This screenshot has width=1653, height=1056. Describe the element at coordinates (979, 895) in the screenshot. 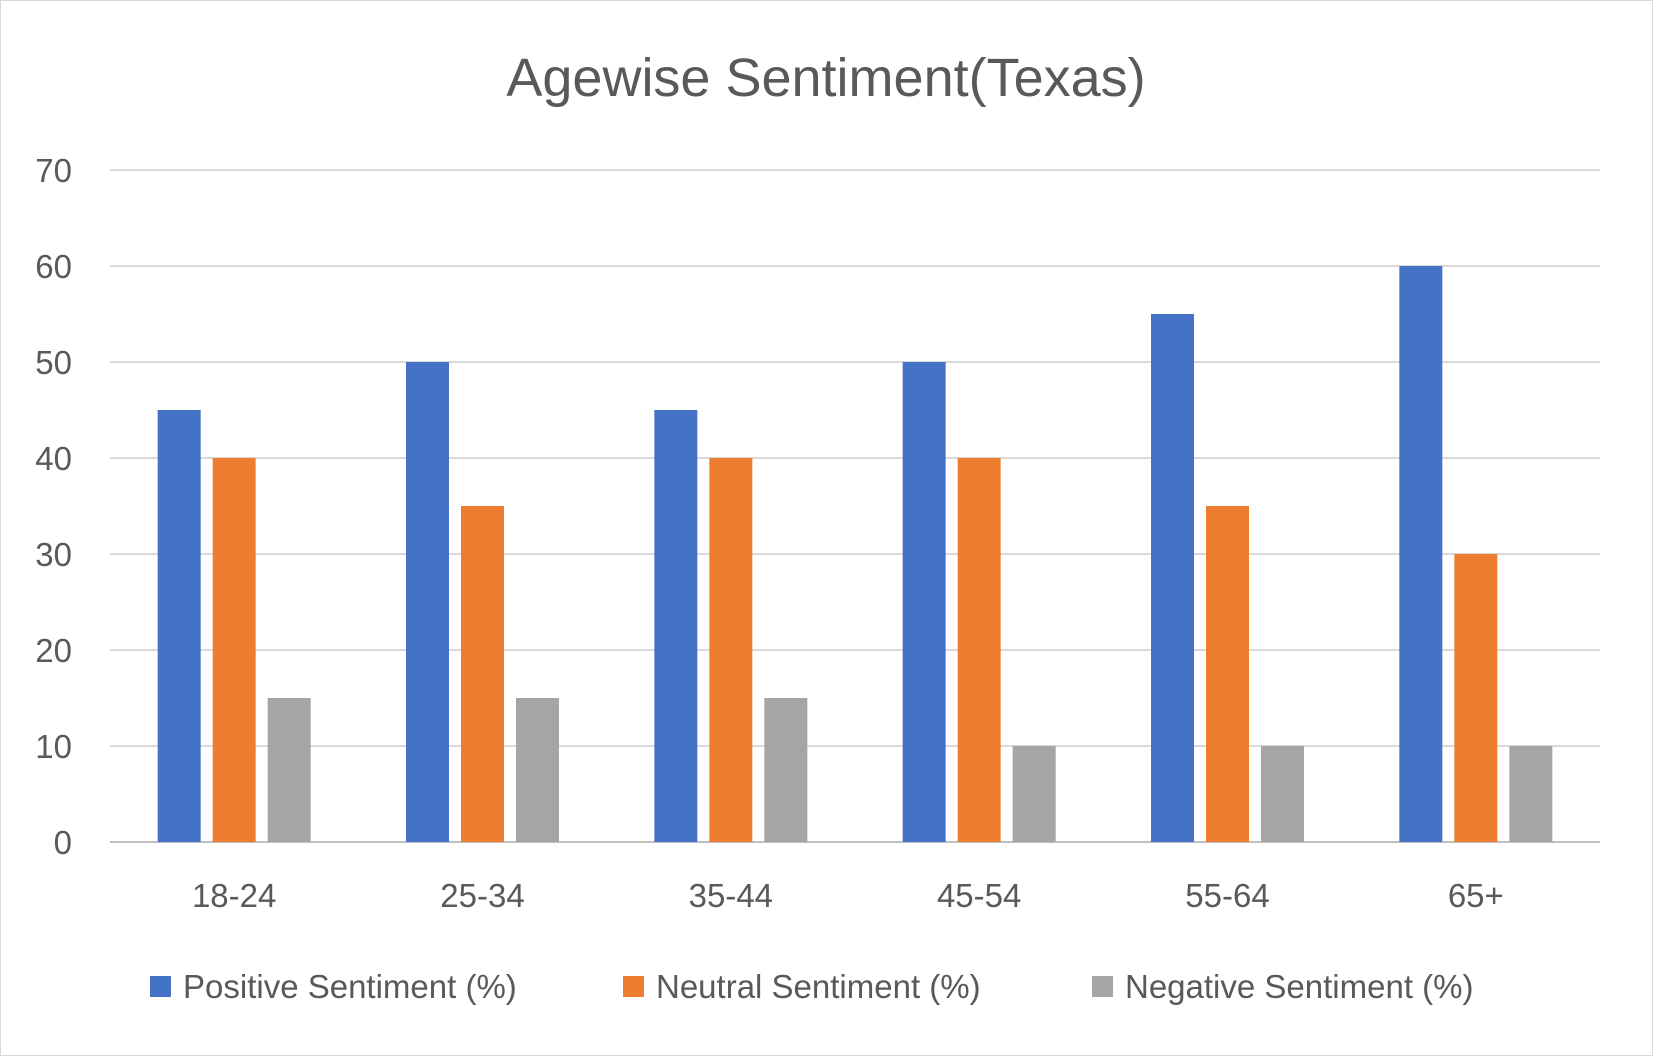

I see `x-tick-label: 45-54` at that location.